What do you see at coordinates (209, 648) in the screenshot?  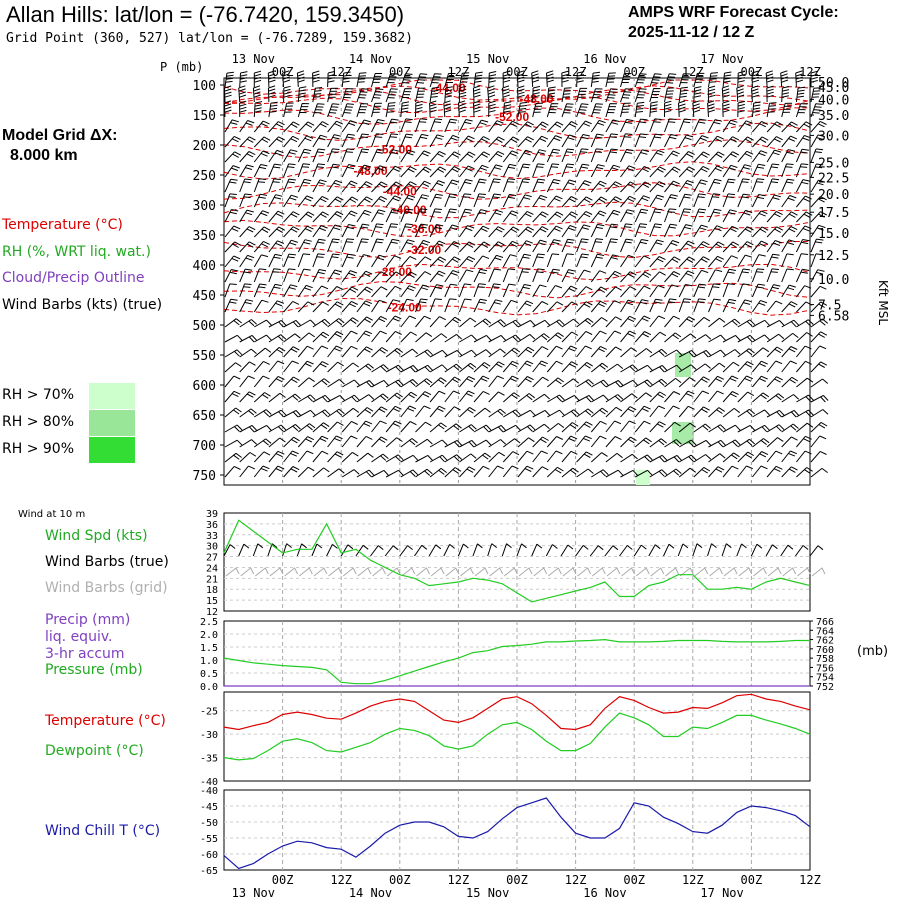 I see `precip-tick-label: 1.5` at bounding box center [209, 648].